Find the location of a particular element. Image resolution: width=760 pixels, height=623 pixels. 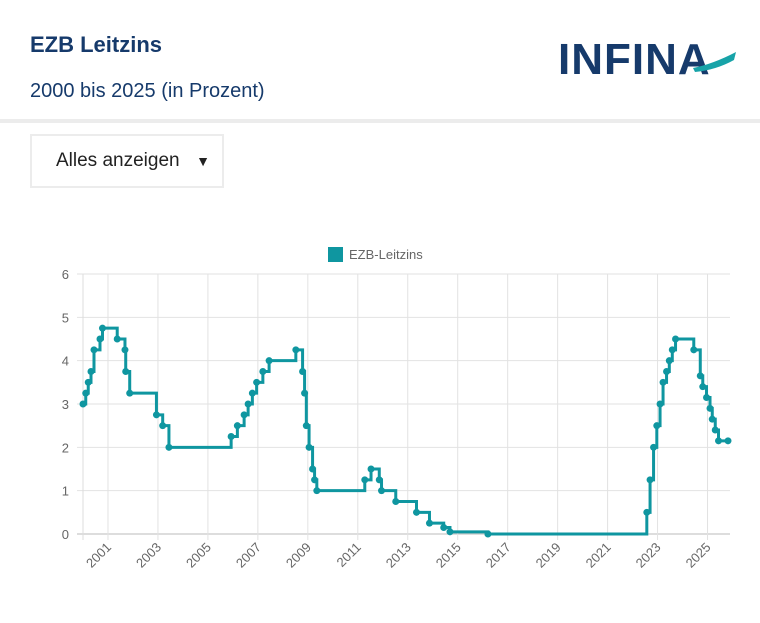

y-tick-label: 1 is located at coordinates (65, 491).